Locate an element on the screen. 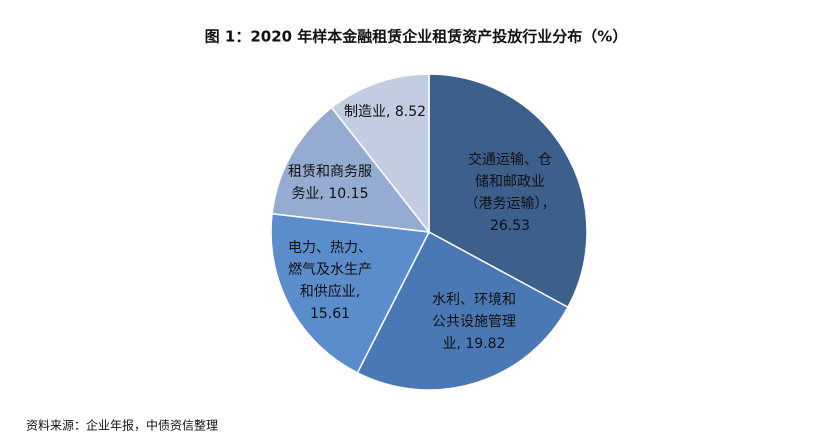 The image size is (832, 446). slice-label: 电力、热力、 is located at coordinates (330, 248).